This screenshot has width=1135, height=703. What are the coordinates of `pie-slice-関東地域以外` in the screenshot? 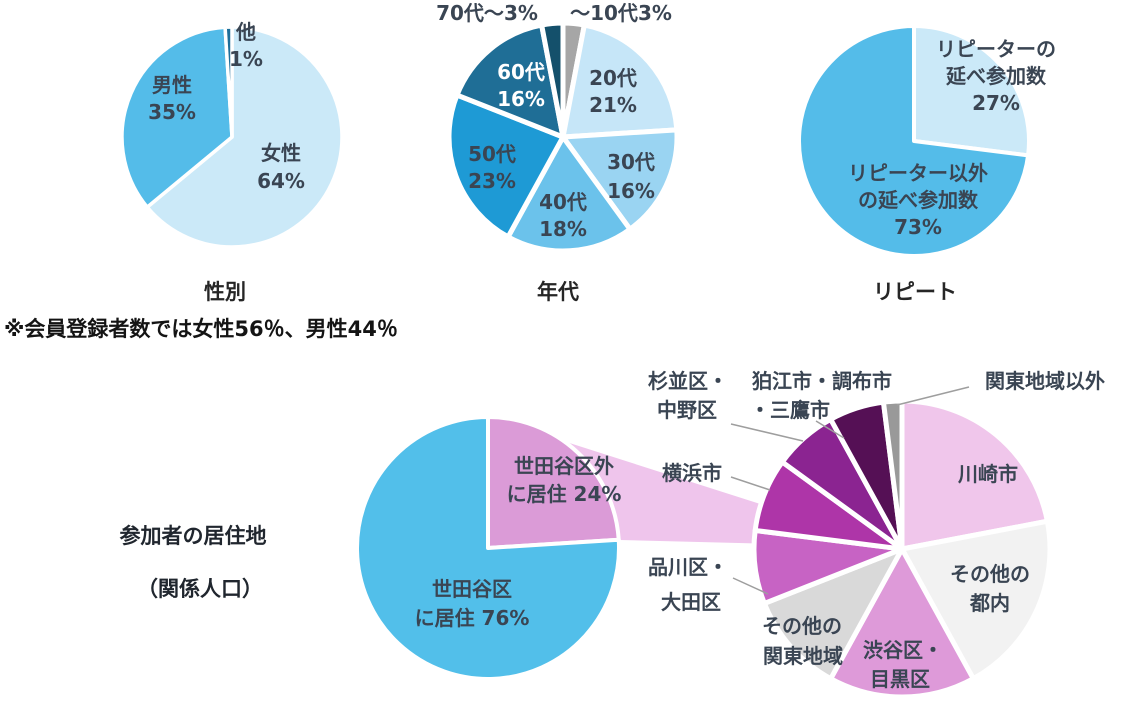 It's located at (892, 475).